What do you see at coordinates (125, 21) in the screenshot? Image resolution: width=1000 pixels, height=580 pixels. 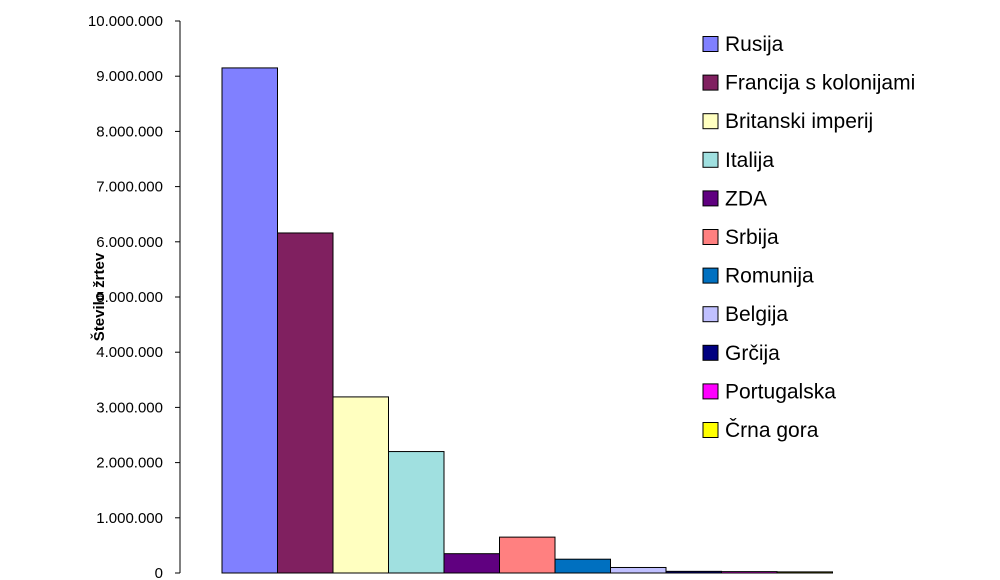 I see `y-tick-label: 10.000.000` at bounding box center [125, 21].